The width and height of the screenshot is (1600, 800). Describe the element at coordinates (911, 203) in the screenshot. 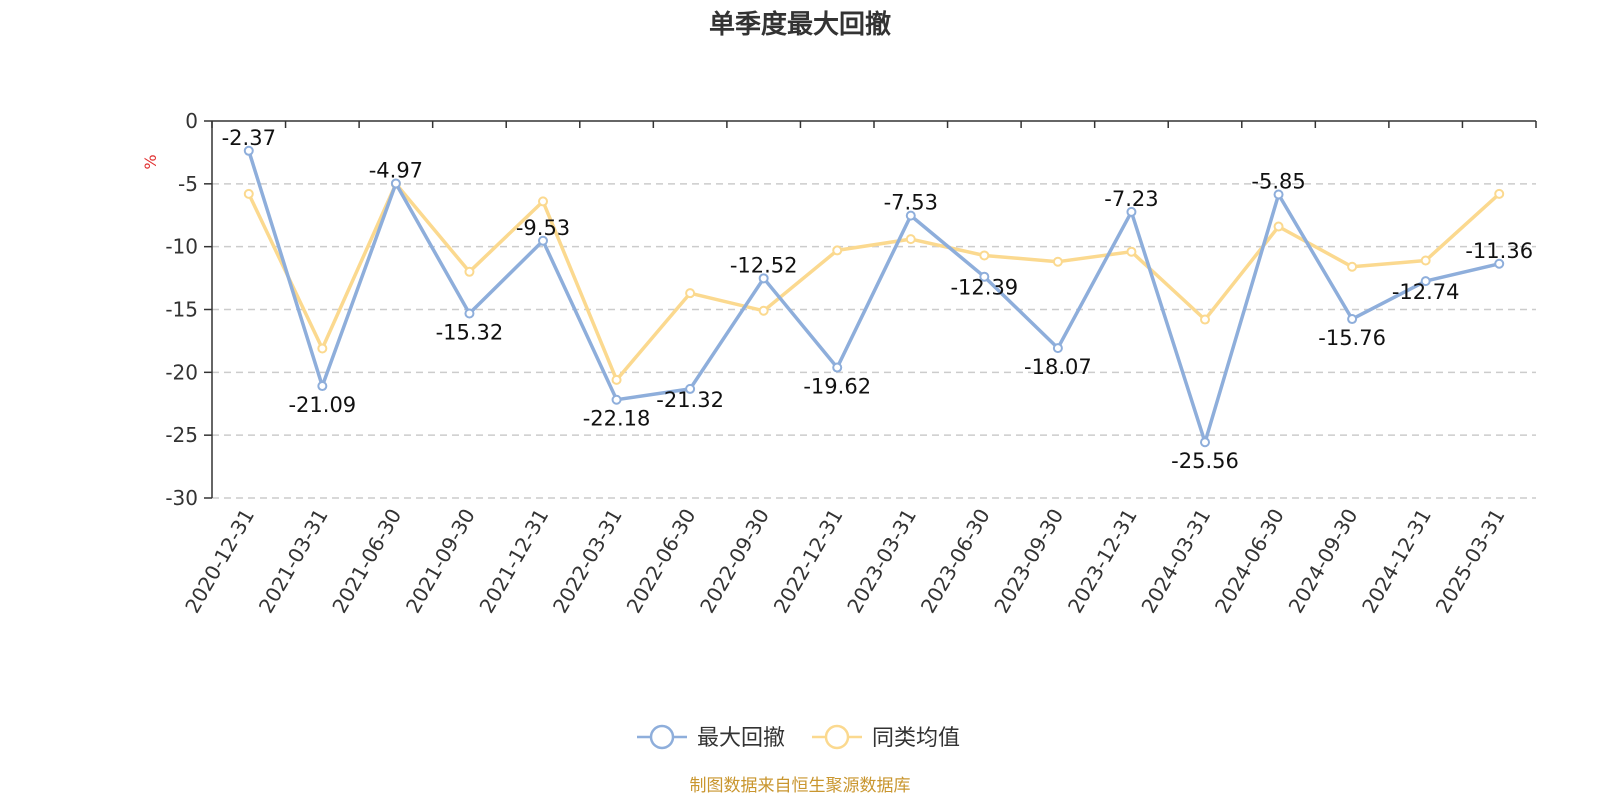

I see `data-label: -7.53` at that location.